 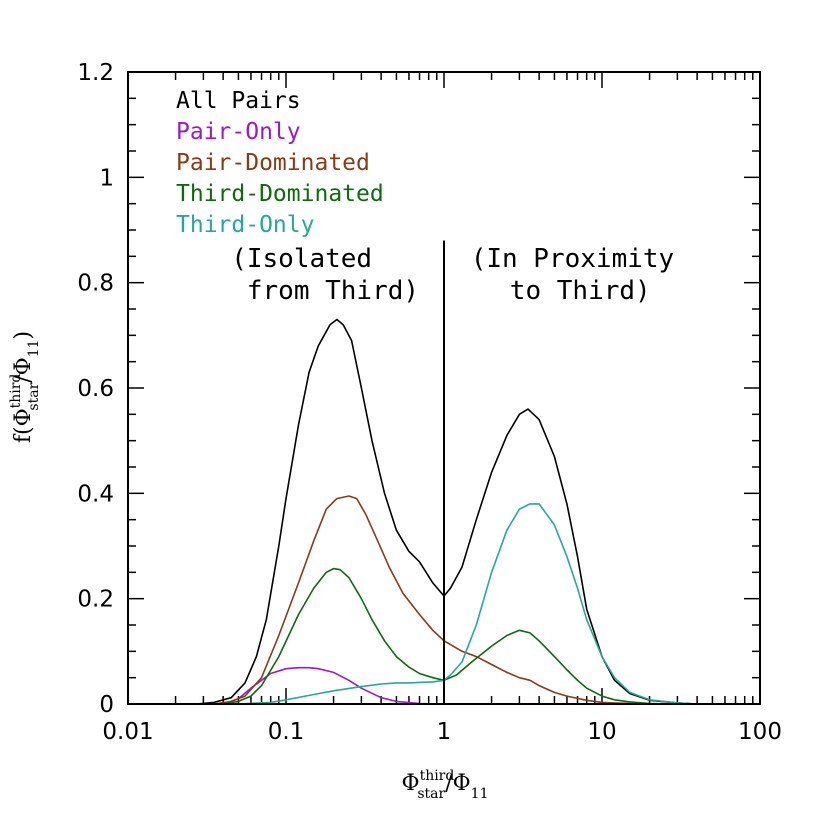 I want to click on annotation-line: from Third), so click(x=325, y=291).